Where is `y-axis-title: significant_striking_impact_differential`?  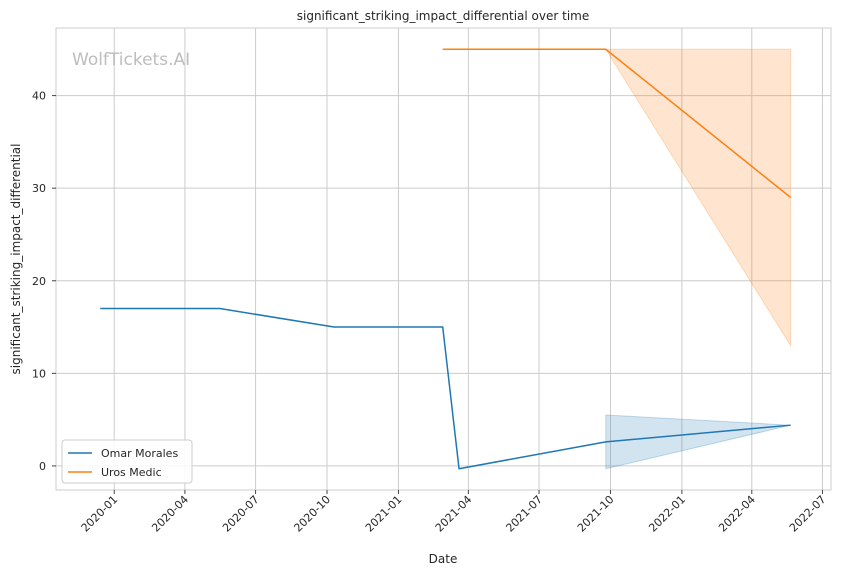
y-axis-title: significant_striking_impact_differential is located at coordinates (16, 259).